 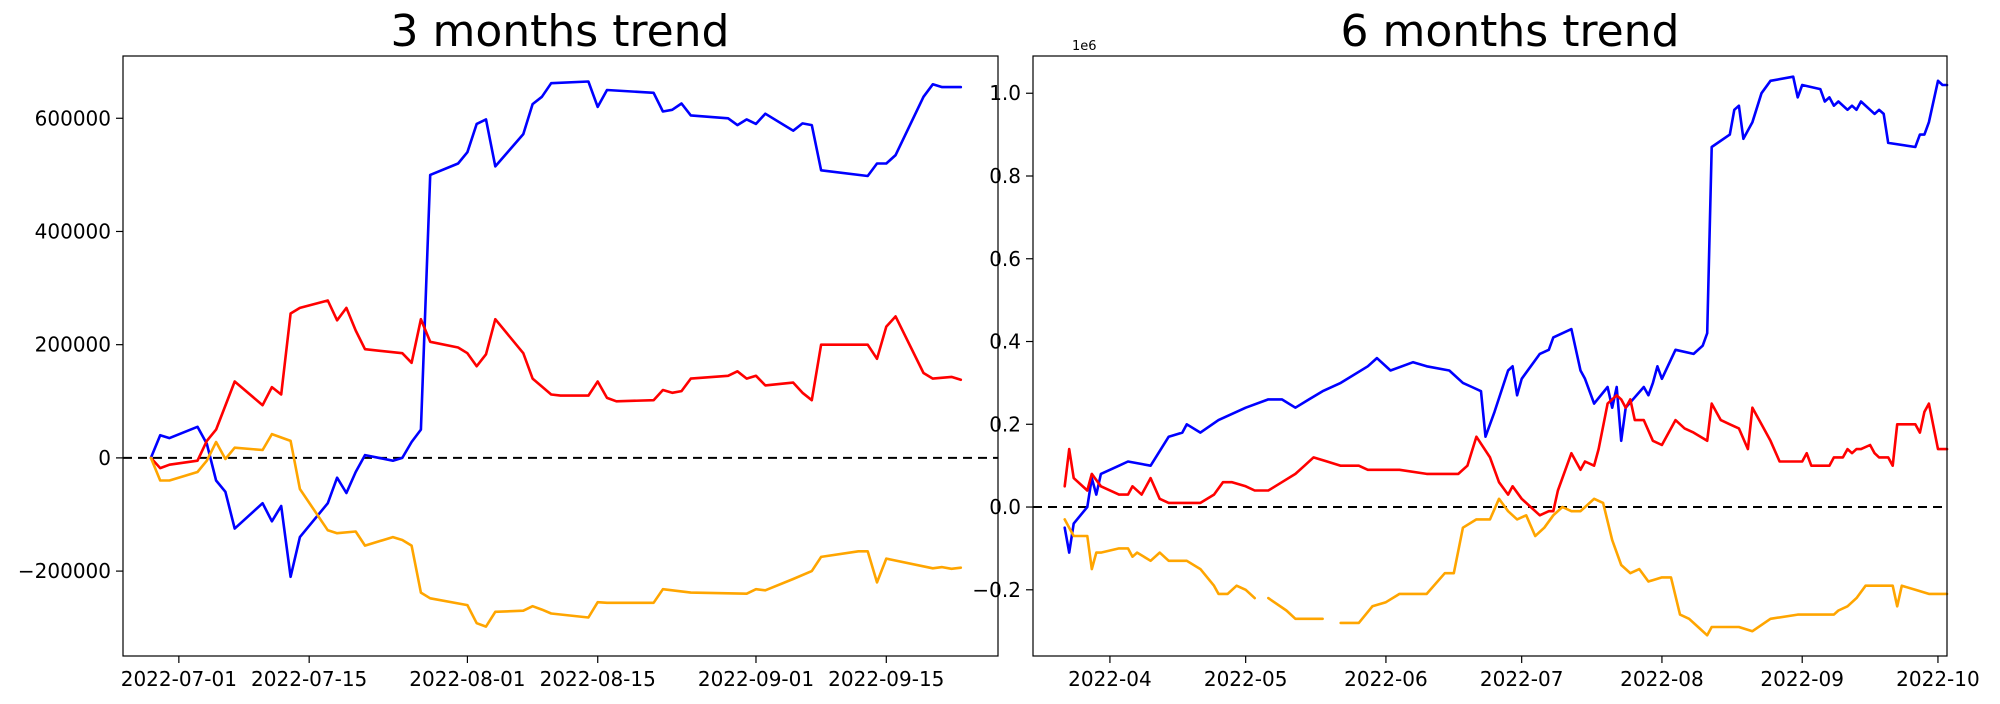 I want to click on x-tick-label: 2022-10, so click(x=1938, y=679).